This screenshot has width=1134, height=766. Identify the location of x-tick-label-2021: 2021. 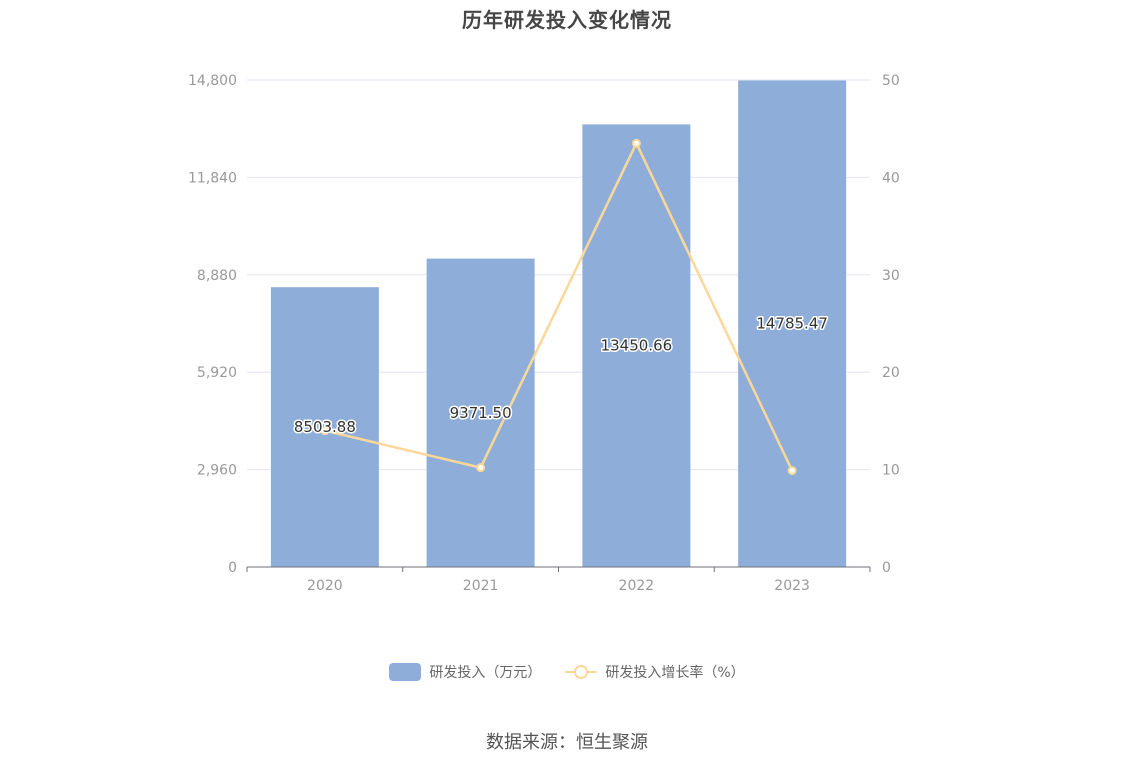
(481, 586).